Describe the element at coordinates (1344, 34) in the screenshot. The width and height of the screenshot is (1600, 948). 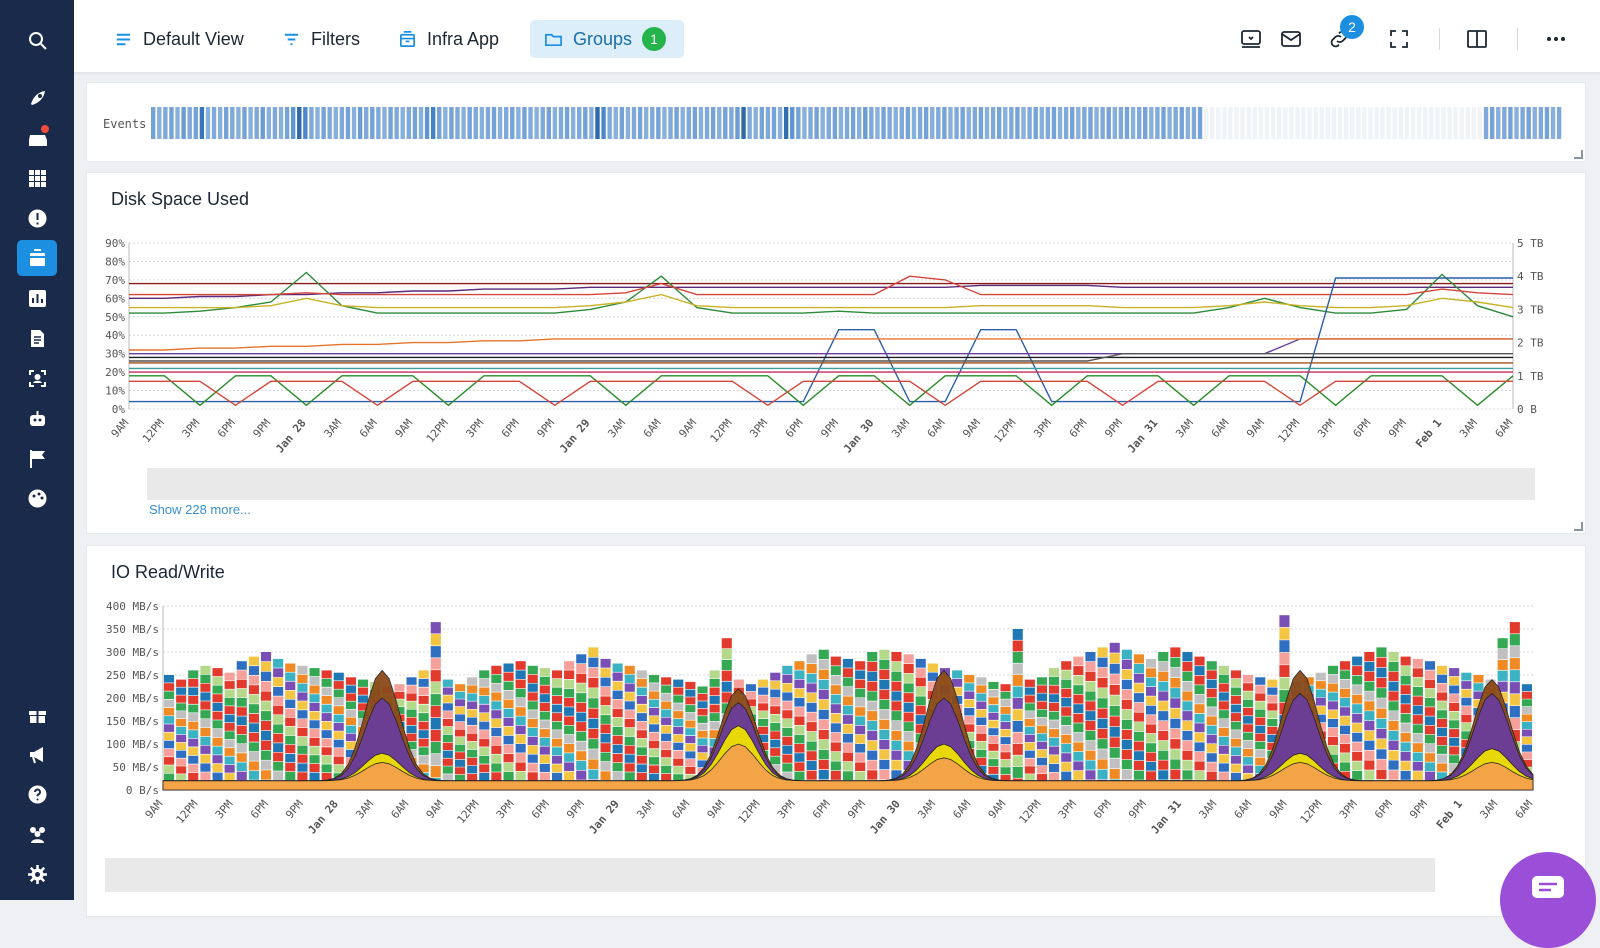
I see `integrations-button: 2` at that location.